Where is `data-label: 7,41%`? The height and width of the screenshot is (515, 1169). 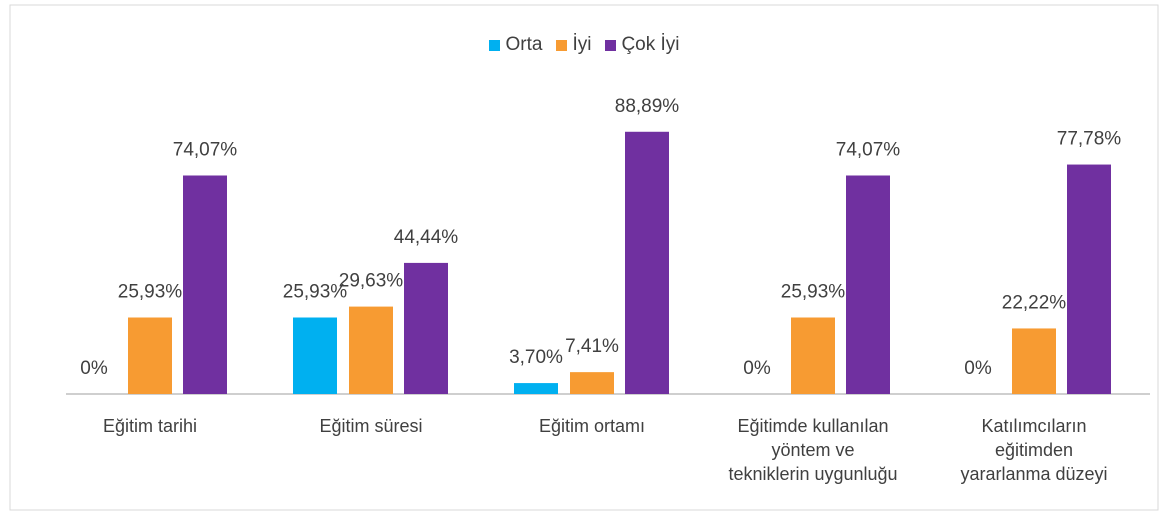
data-label: 7,41% is located at coordinates (592, 346).